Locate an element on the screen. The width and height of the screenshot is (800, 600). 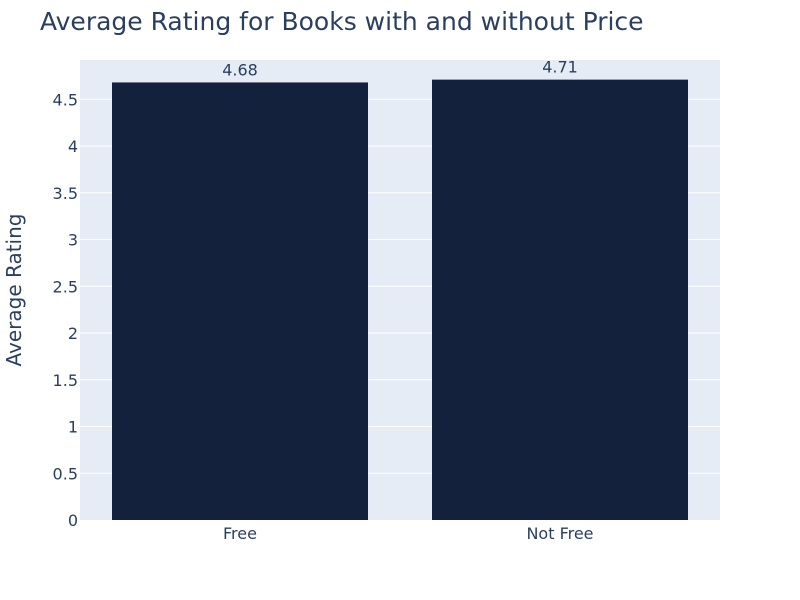
y-axis-ticks: 0 0.5 1 1.5 2 2.5 3 3.5 4 4.5 is located at coordinates (65, 310).